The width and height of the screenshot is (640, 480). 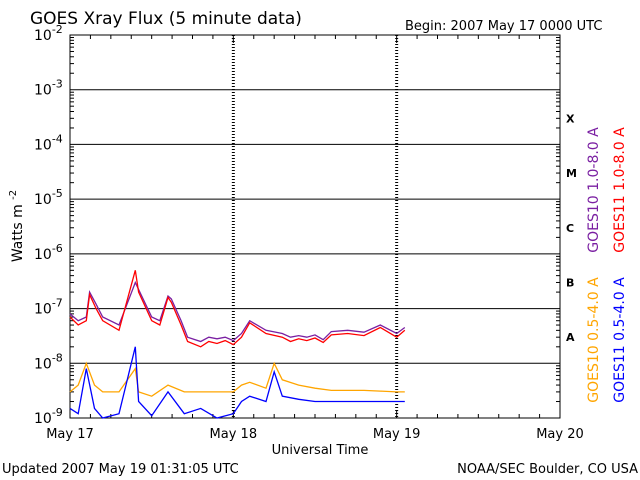 I want to click on y-tick-label: 10⁻⁵, so click(x=48, y=197).